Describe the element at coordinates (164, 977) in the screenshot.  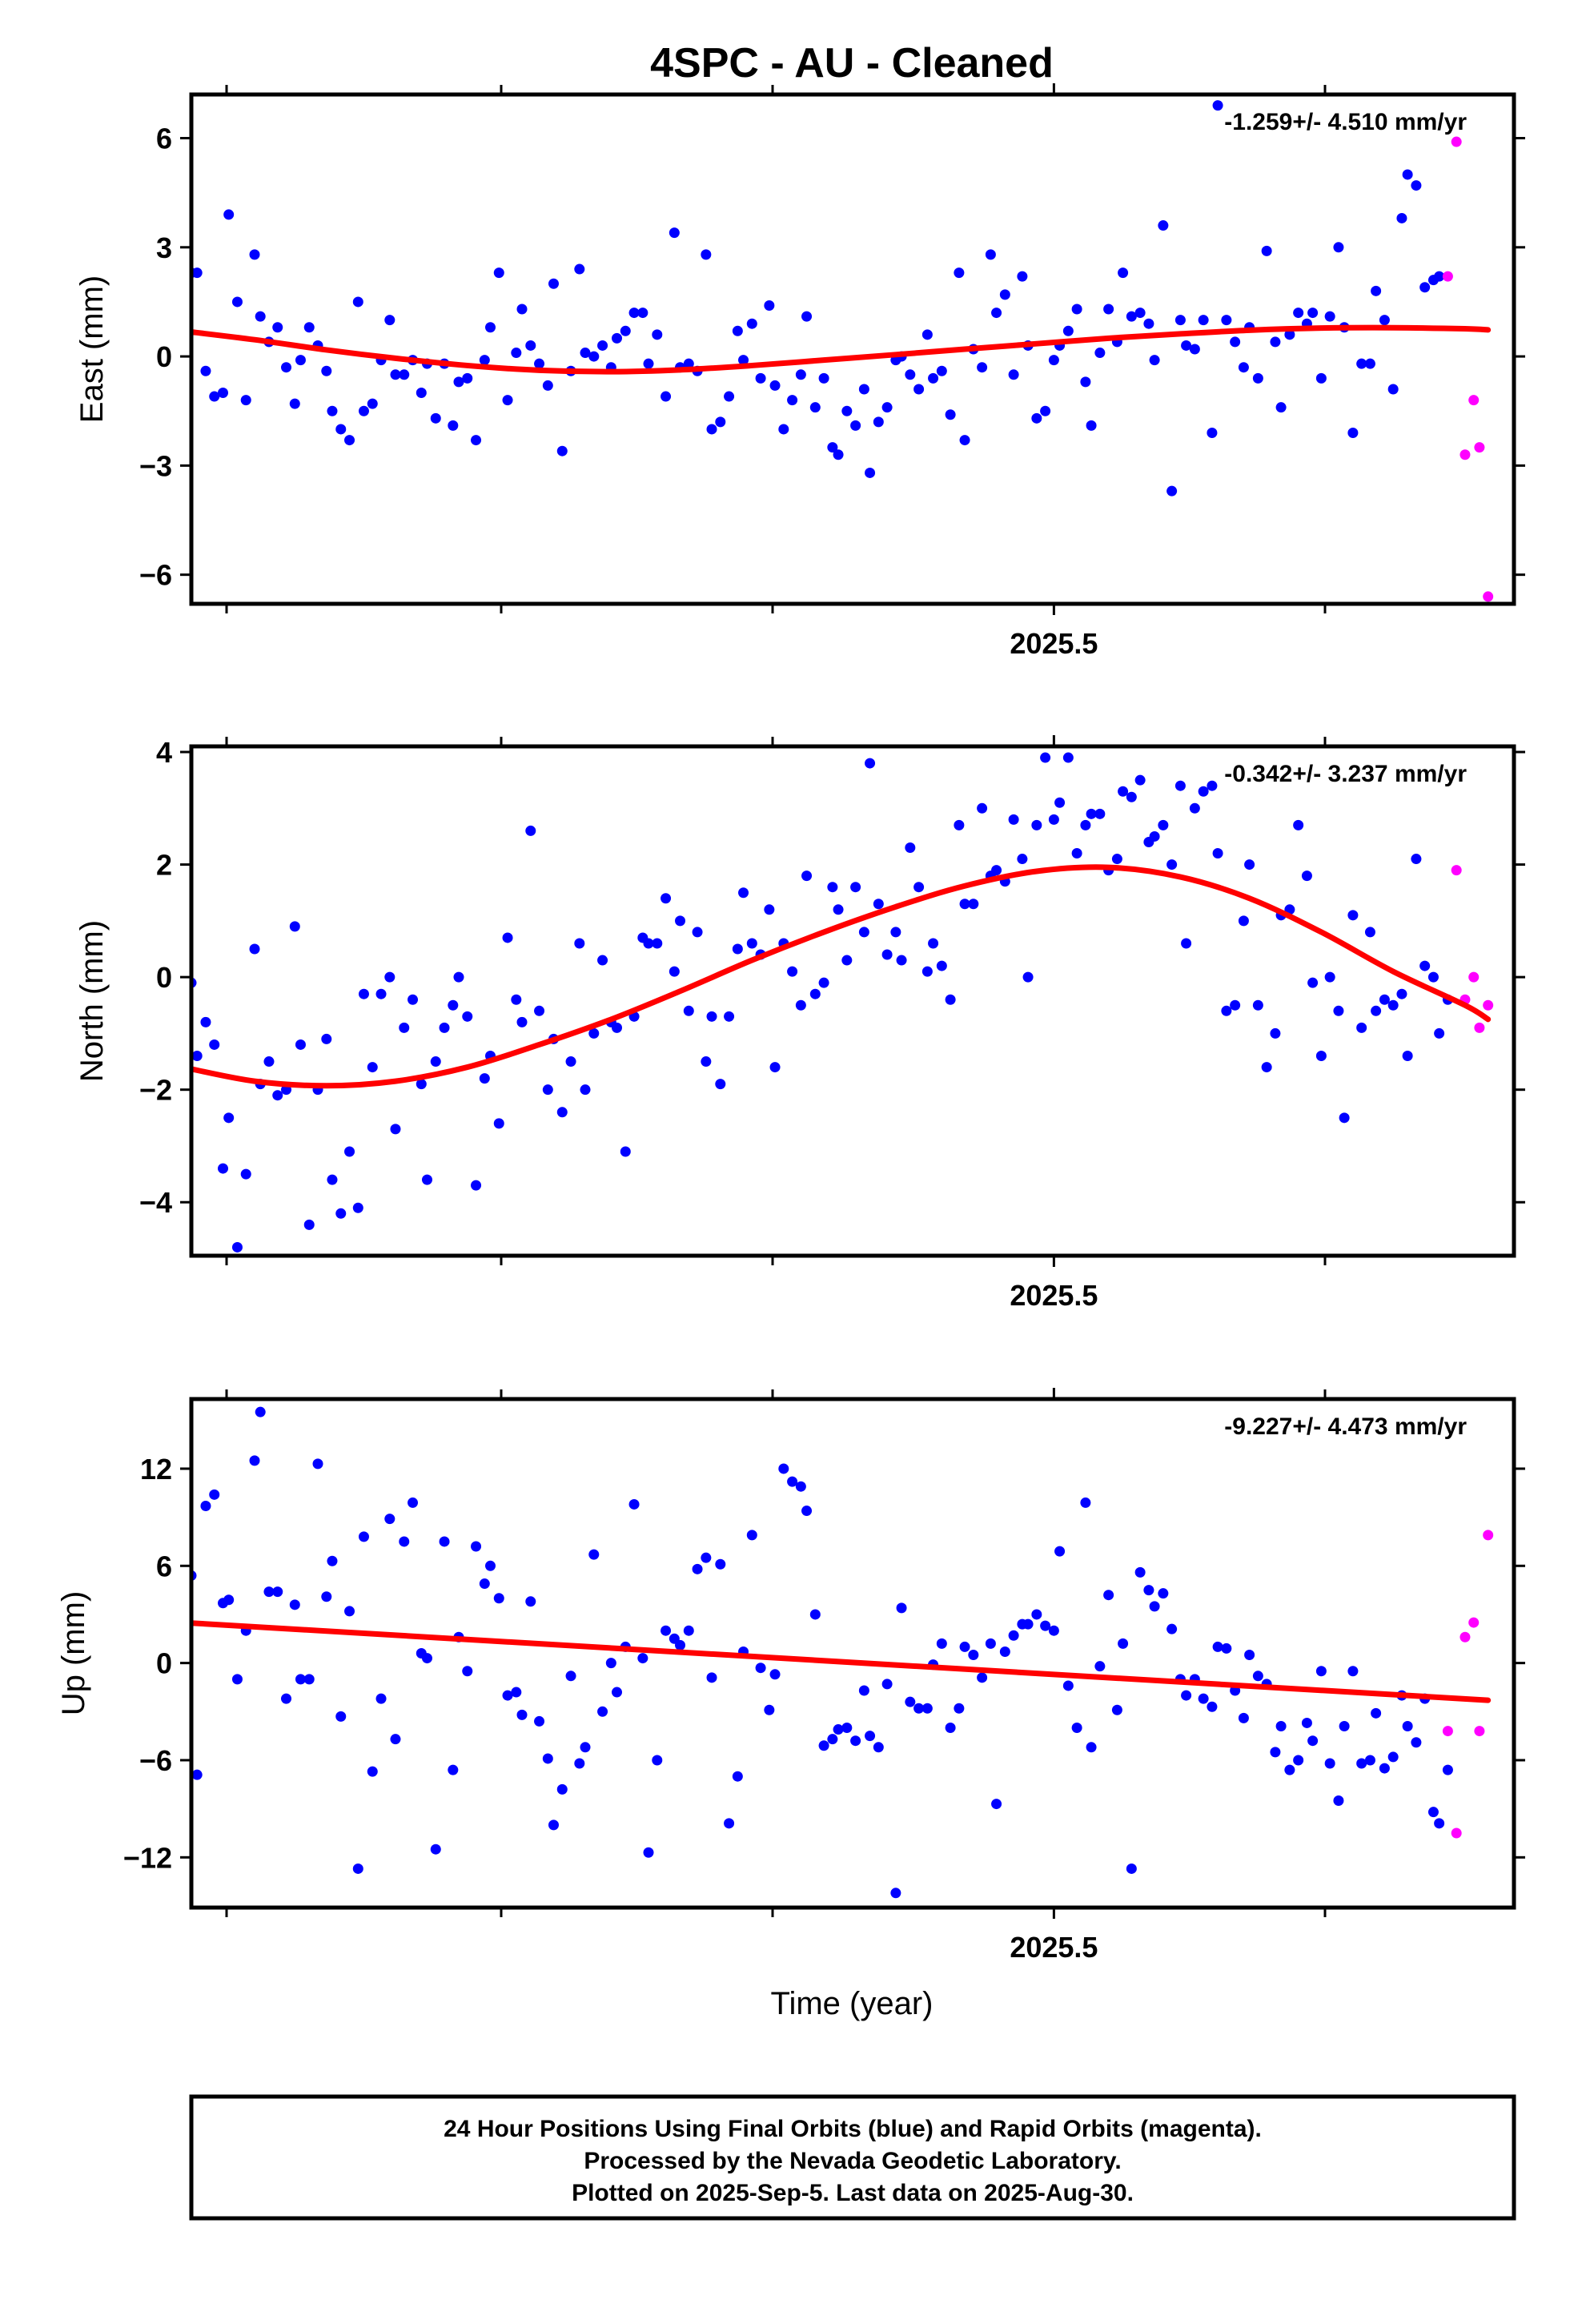
I see `y-tick-label: 0` at that location.